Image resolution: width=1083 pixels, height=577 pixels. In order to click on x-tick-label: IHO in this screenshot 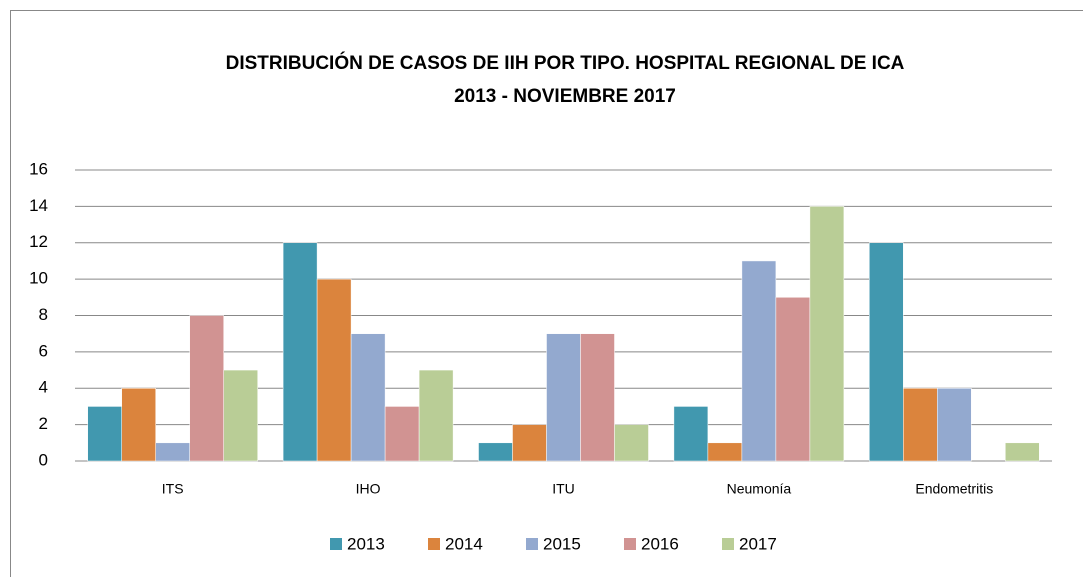, I will do `click(368, 489)`.